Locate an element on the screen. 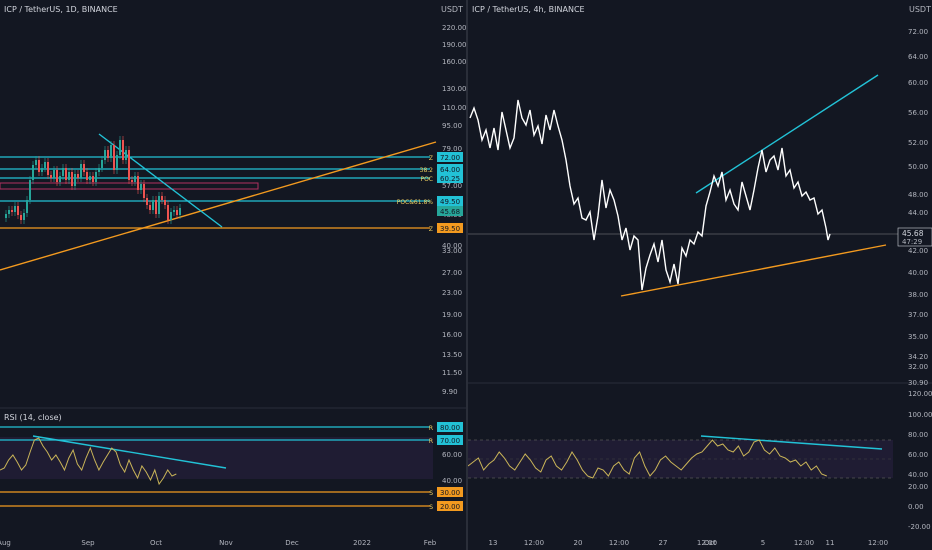 The height and width of the screenshot is (550, 932). price-label-prefix: POC is located at coordinates (426, 179).